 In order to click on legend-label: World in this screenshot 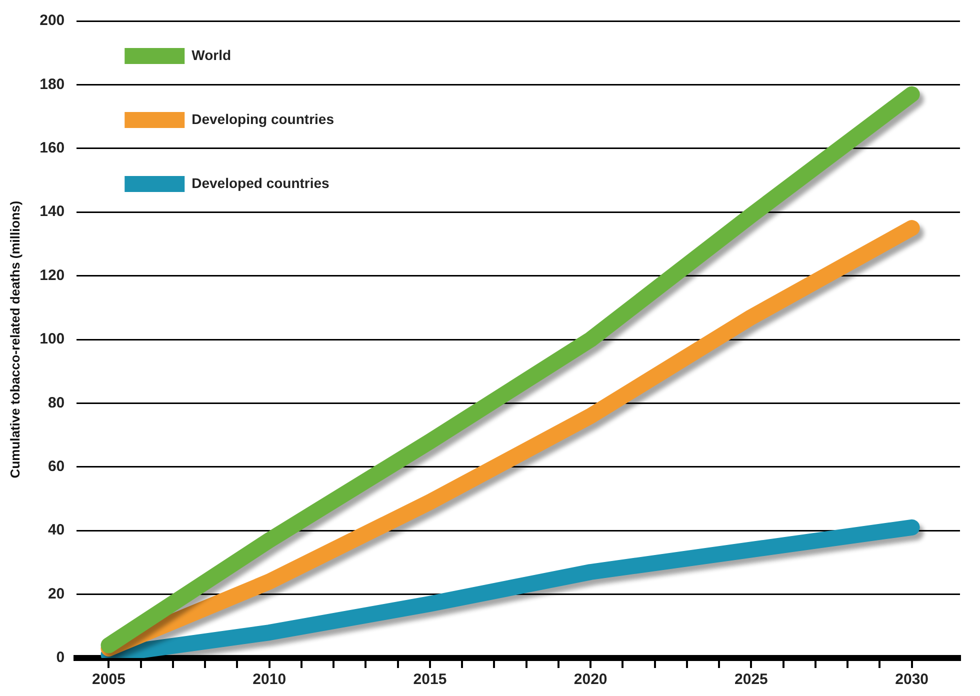, I will do `click(212, 54)`.